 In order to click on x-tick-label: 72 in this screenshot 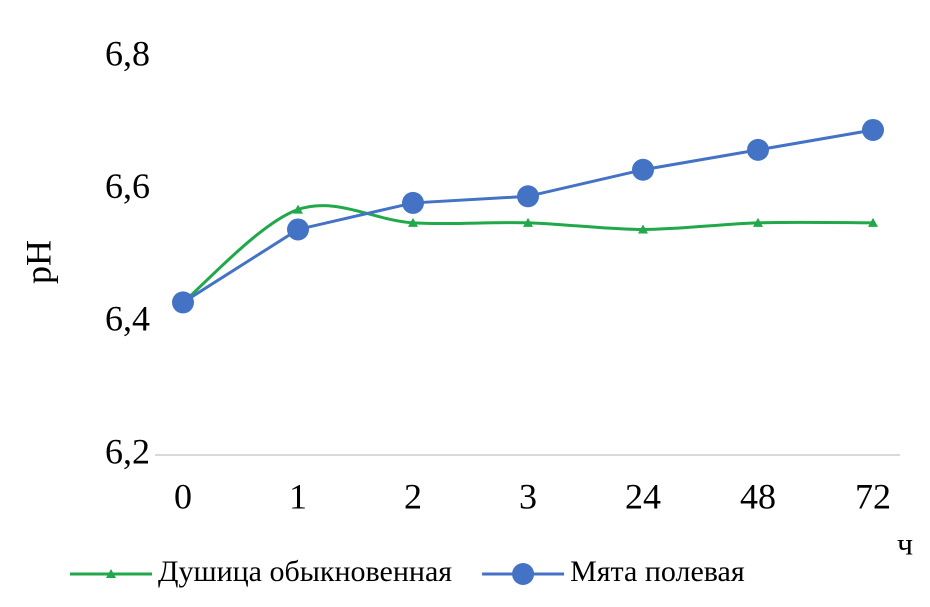, I will do `click(873, 496)`.